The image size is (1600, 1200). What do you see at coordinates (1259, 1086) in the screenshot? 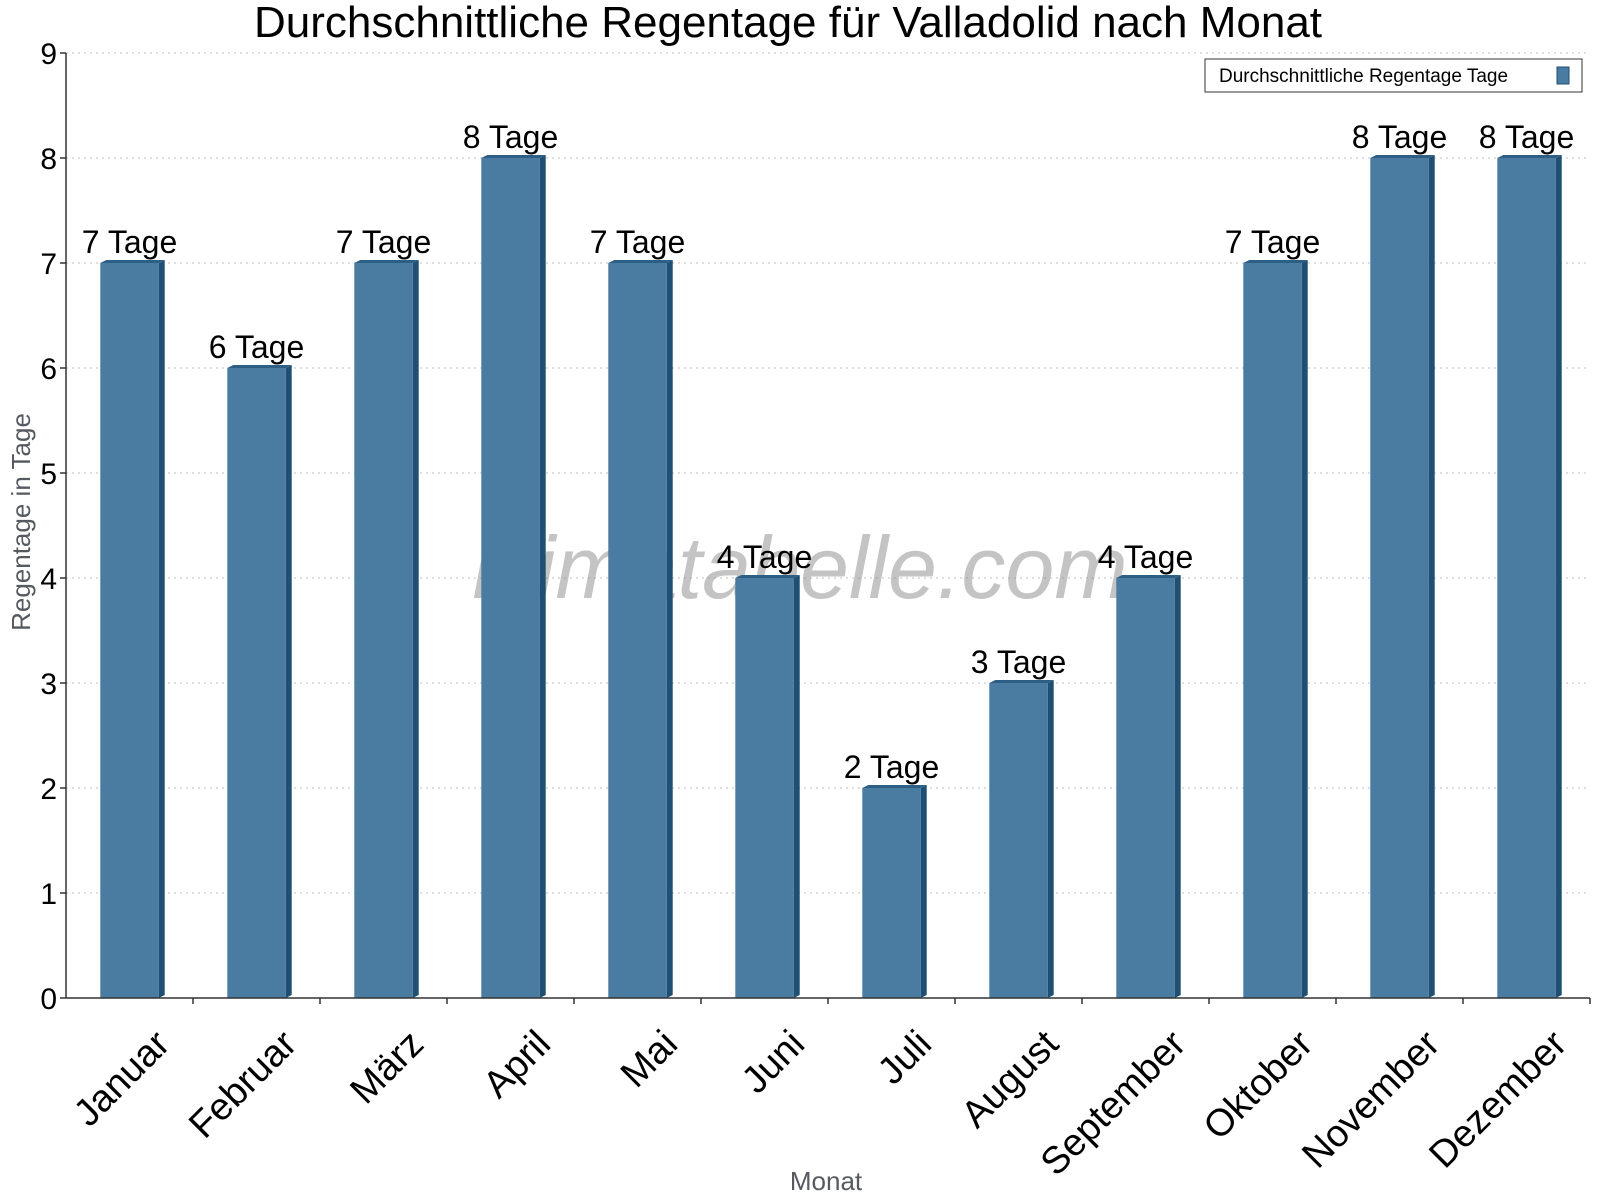
I see `x-tick-label: Oktober` at bounding box center [1259, 1086].